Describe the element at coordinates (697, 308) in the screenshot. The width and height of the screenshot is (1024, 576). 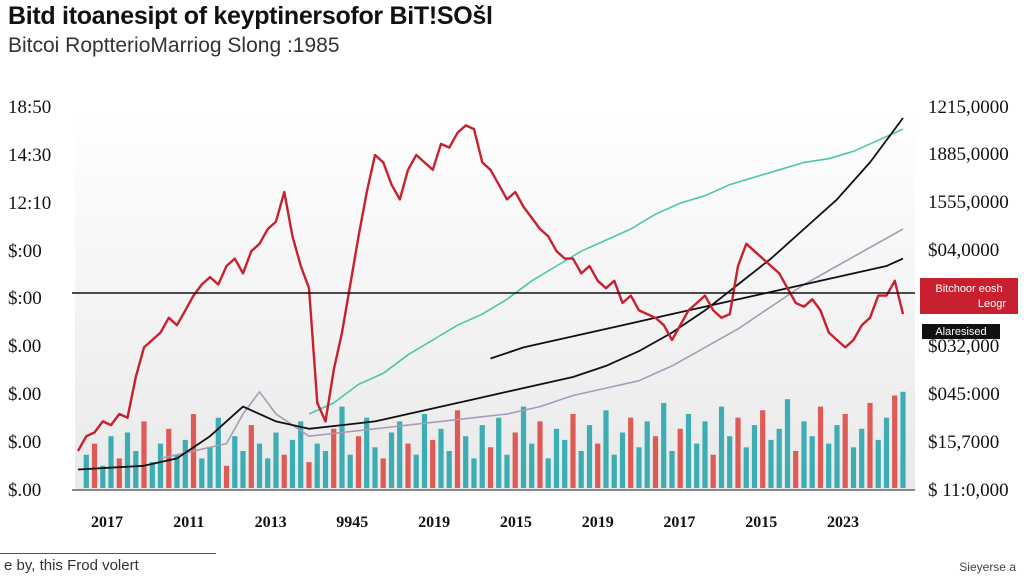
I see `series-line-black2` at that location.